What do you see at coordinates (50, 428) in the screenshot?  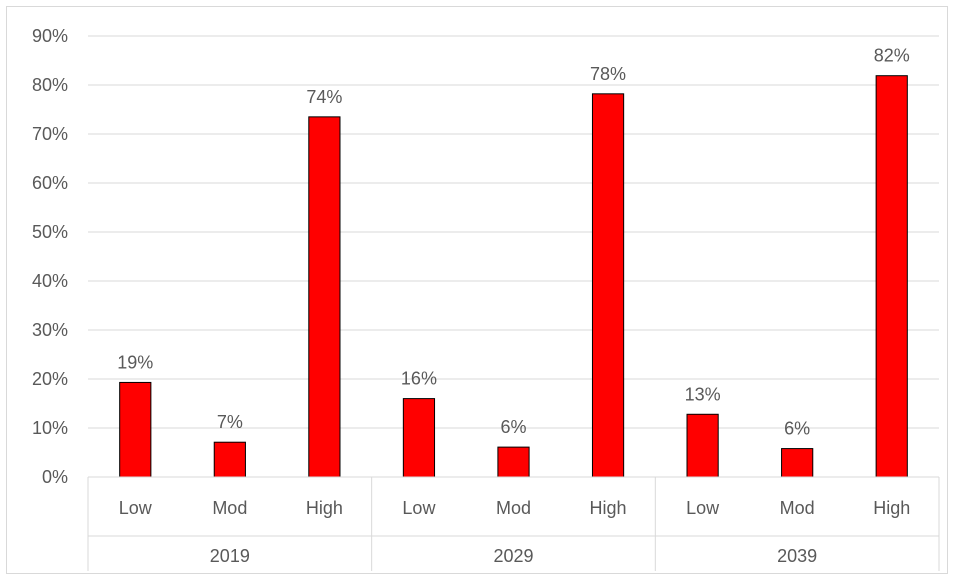 I see `y-tick-label: 10%` at bounding box center [50, 428].